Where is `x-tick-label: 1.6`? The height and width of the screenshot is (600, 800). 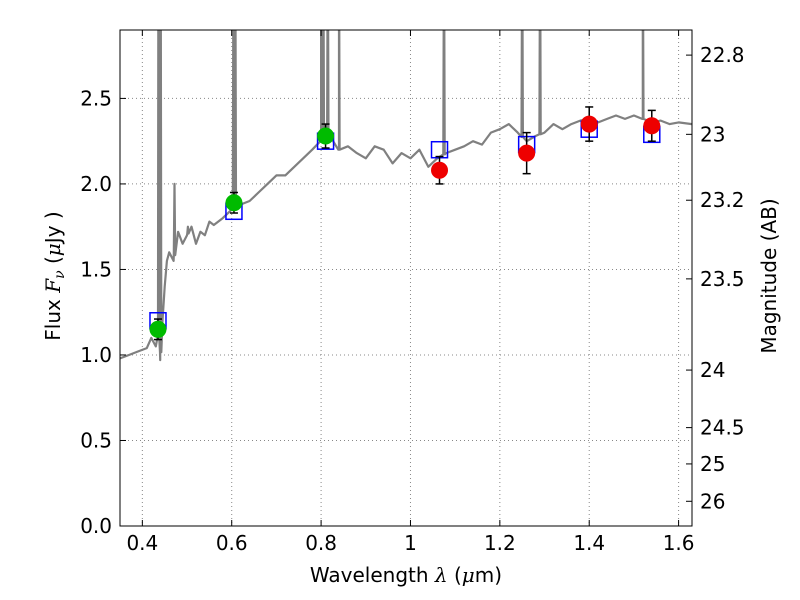 x-tick-label: 1.6 is located at coordinates (679, 543).